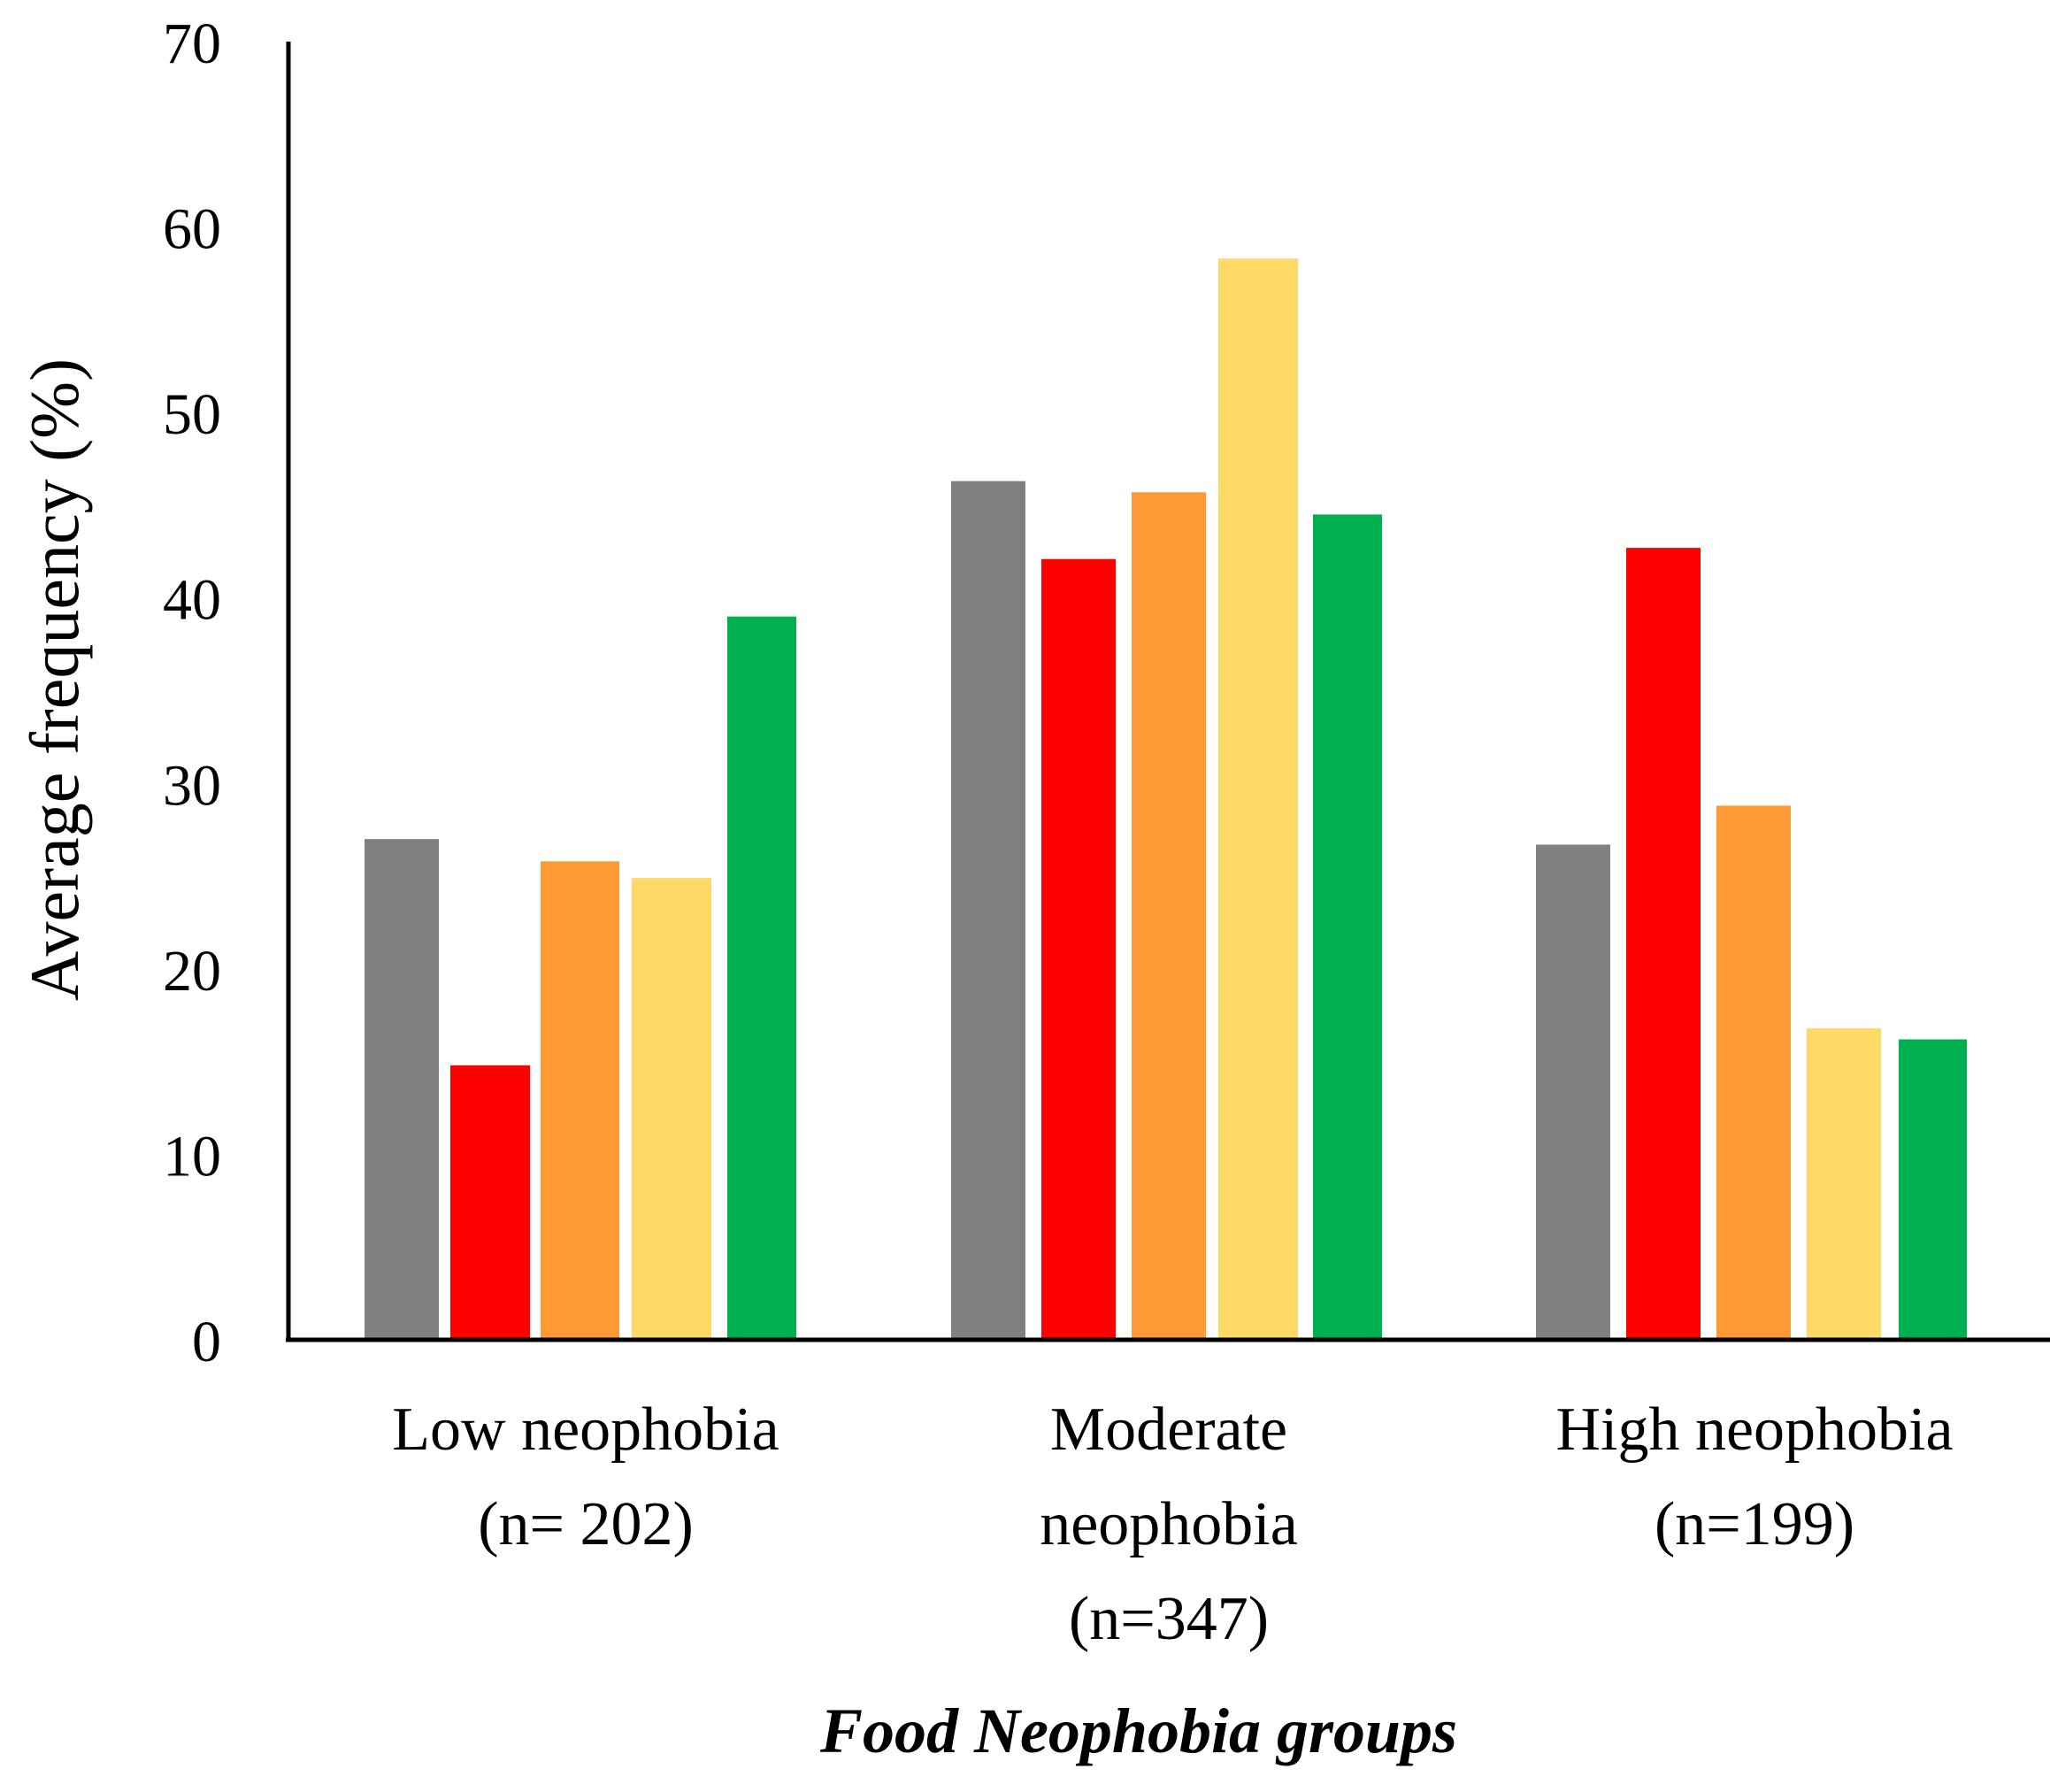 The image size is (2050, 1792). I want to click on x-axis-title: Food Neophobia groups, so click(1138, 1731).